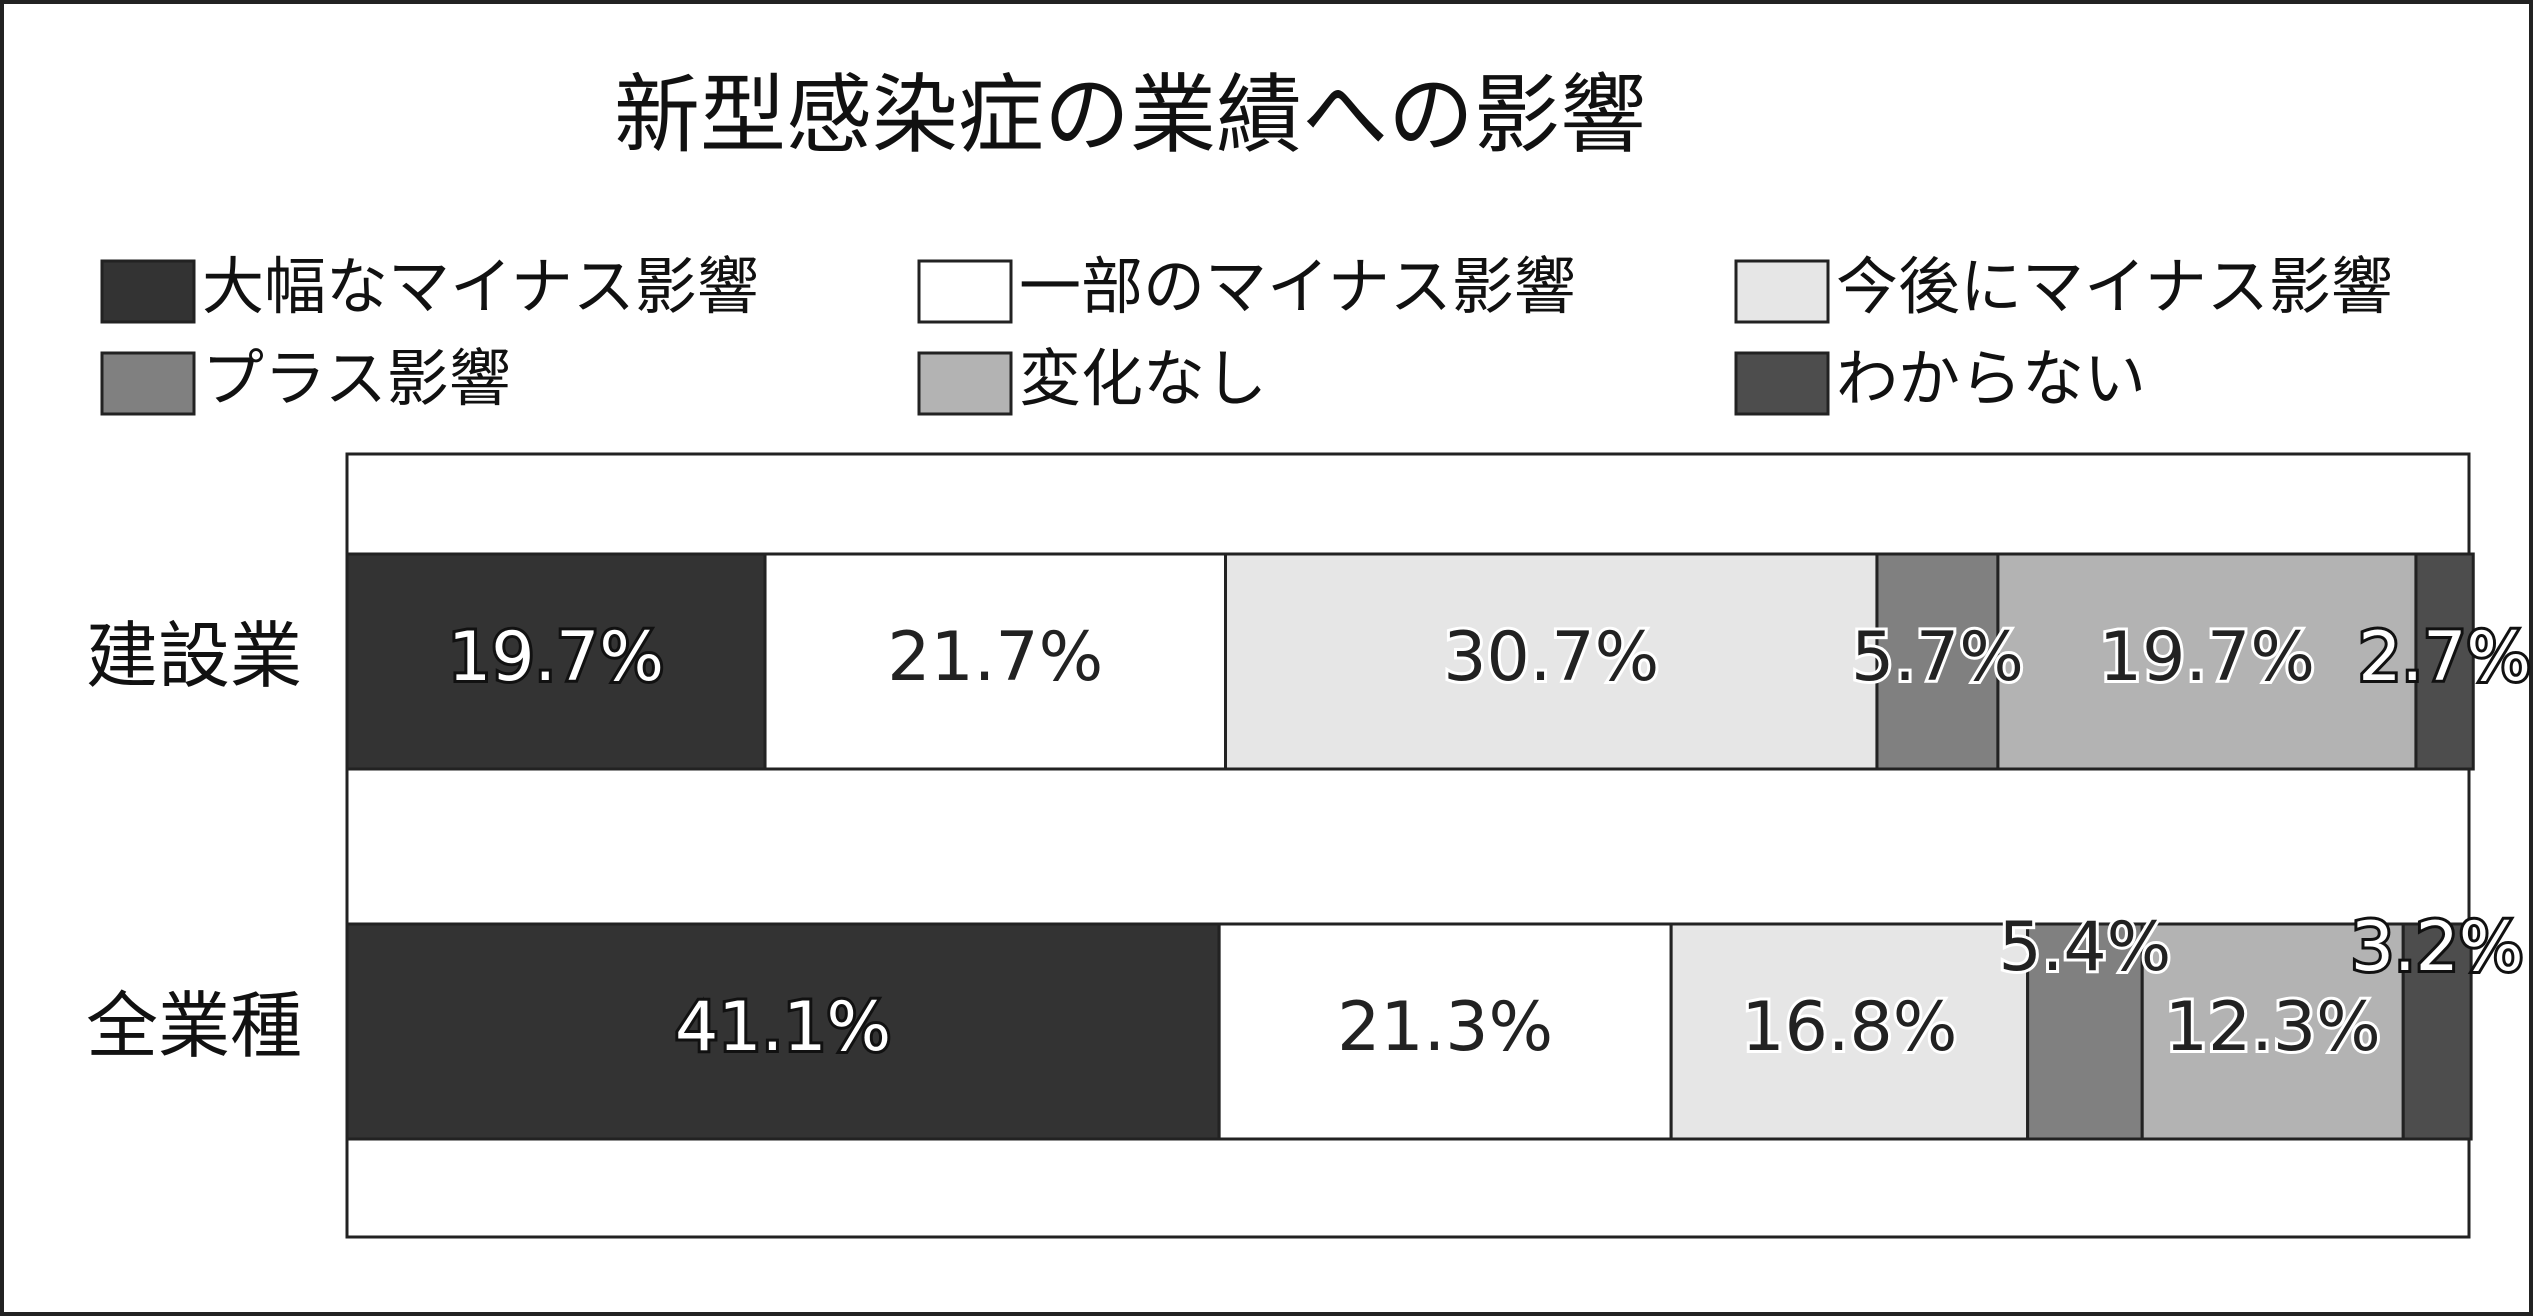 Image resolution: width=2533 pixels, height=1316 pixels. Describe the element at coordinates (1849, 1027) in the screenshot. I see `value-label: 16.8%` at that location.